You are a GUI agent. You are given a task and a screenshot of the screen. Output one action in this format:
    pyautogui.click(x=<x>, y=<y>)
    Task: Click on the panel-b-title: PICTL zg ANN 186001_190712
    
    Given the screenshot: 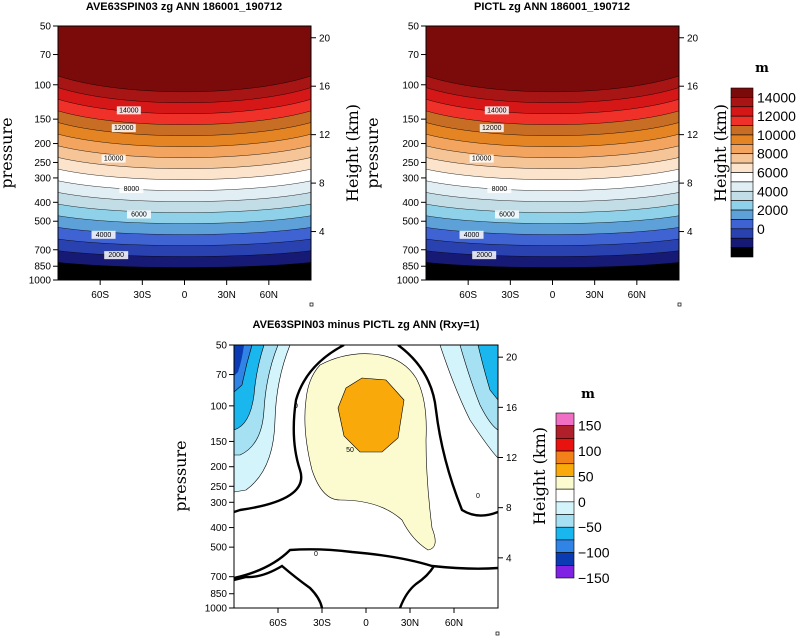 What is the action you would take?
    pyautogui.click(x=552, y=7)
    